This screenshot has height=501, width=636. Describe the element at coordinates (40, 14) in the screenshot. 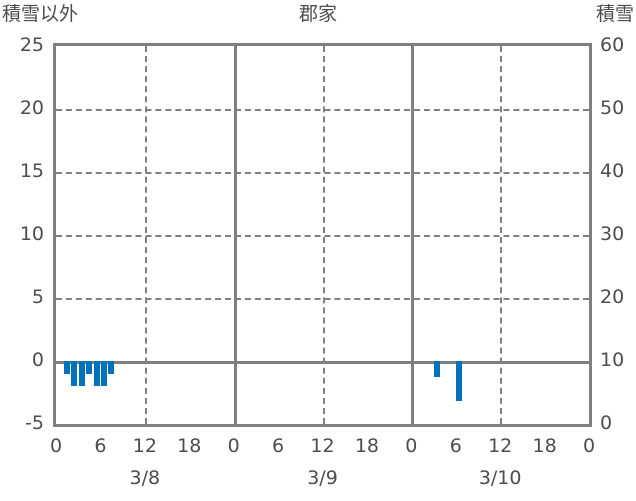

I see `left-axis-caption: 積雪以外` at that location.